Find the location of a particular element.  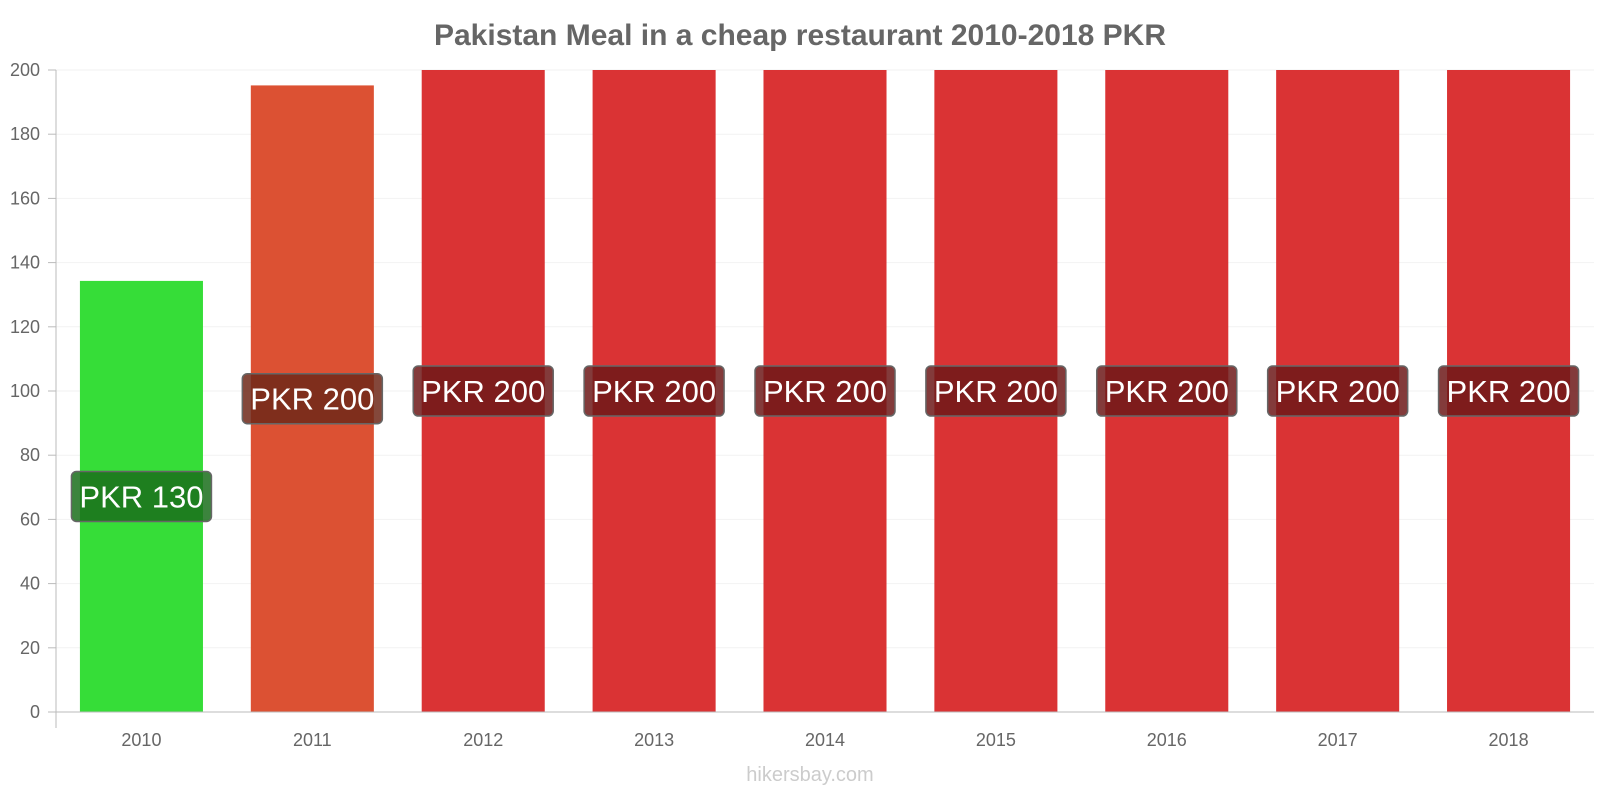

data-label-text: PKR 130 is located at coordinates (141, 496).